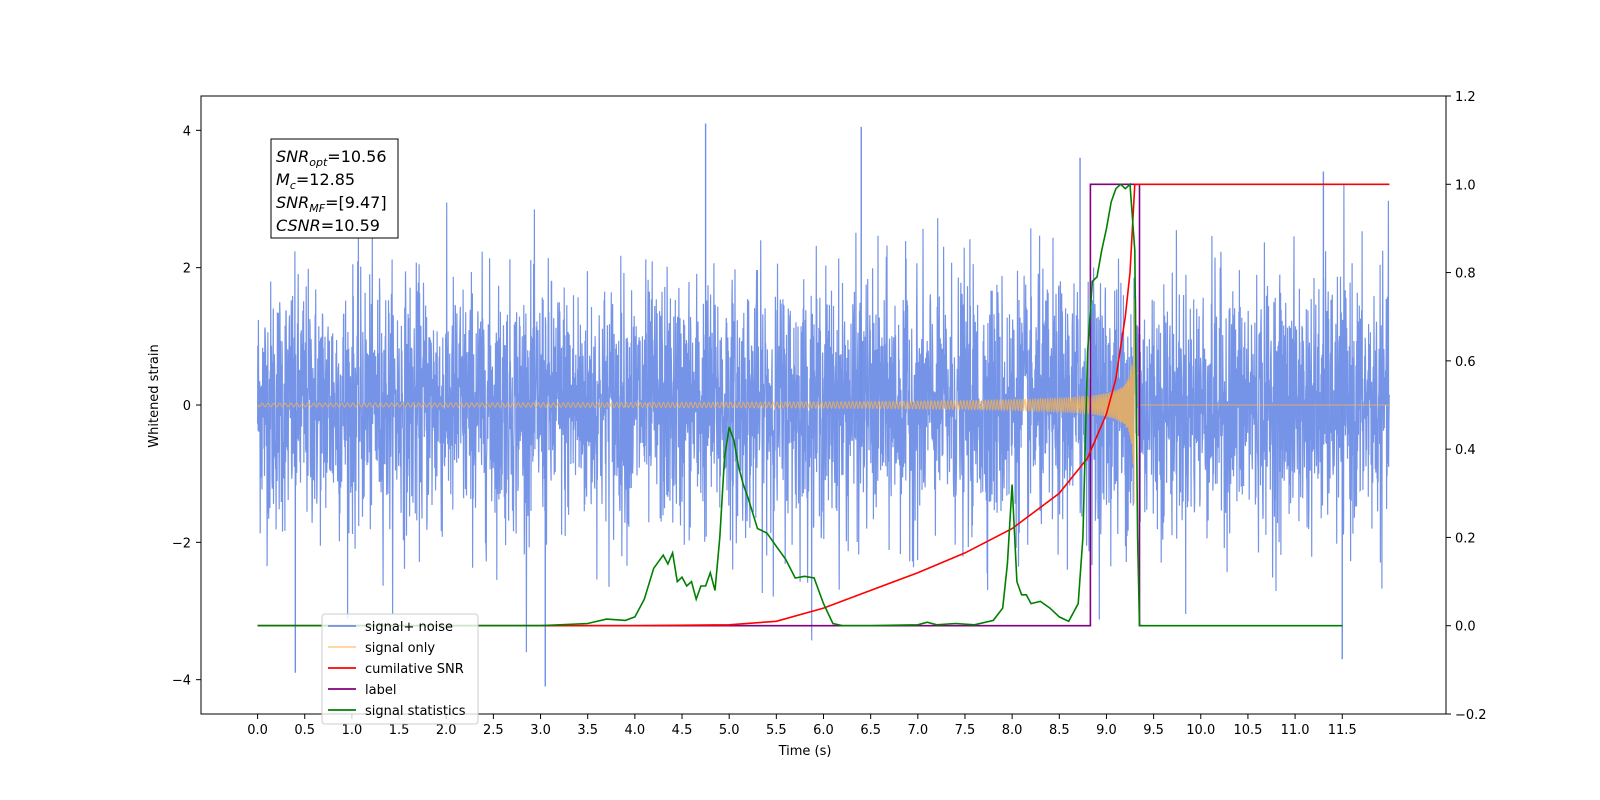  Describe the element at coordinates (1247, 730) in the screenshot. I see `x-tick-label: 10.5` at that location.